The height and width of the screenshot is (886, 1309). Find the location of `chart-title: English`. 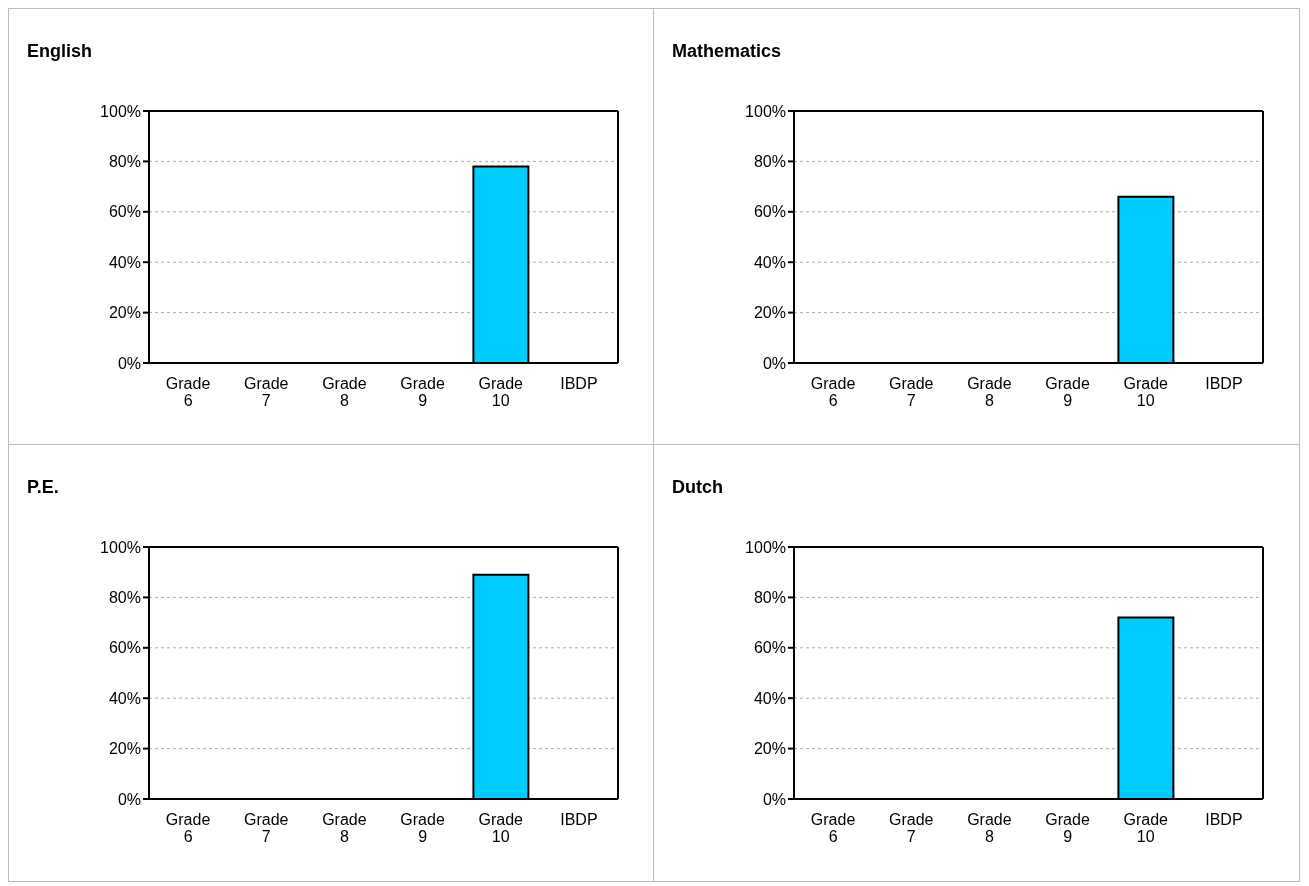

chart-title: English is located at coordinates (60, 51).